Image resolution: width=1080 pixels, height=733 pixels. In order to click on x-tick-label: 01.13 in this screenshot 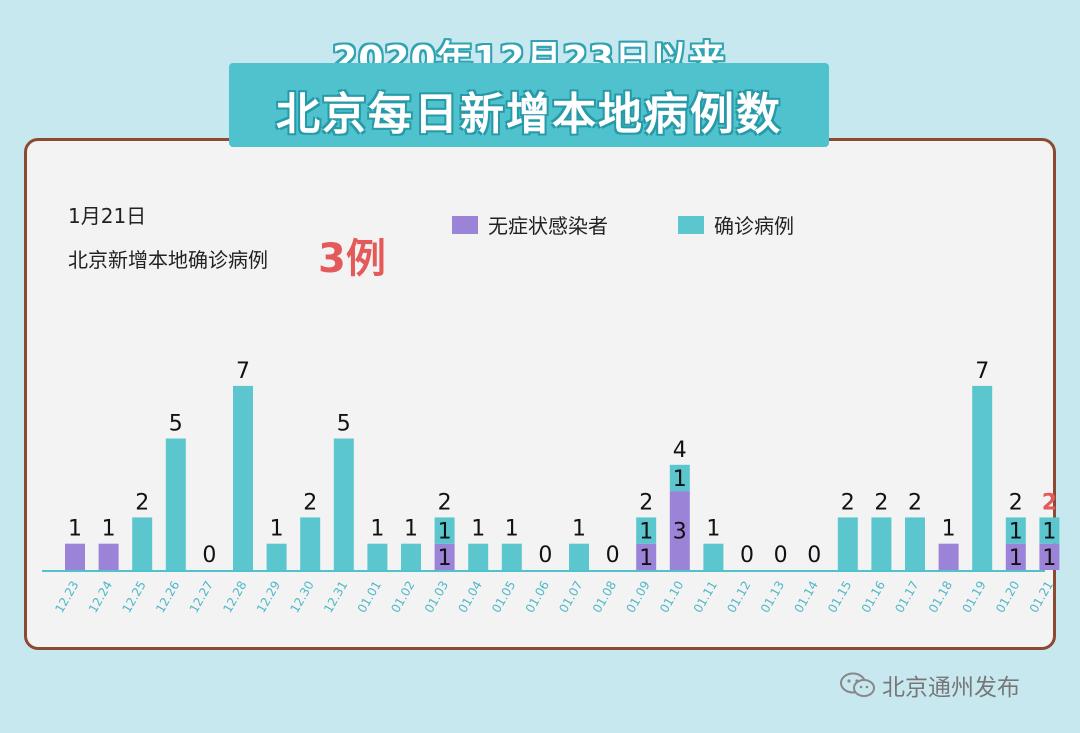, I will do `click(772, 597)`.